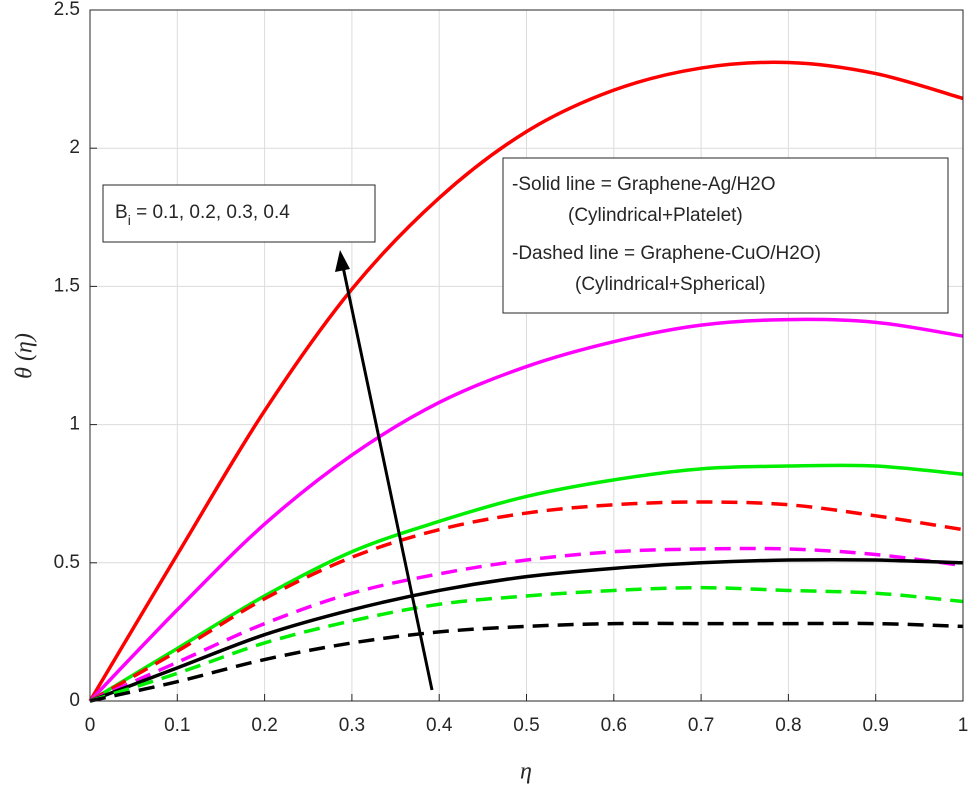  What do you see at coordinates (701, 725) in the screenshot?
I see `x-tick-label: 0.7` at bounding box center [701, 725].